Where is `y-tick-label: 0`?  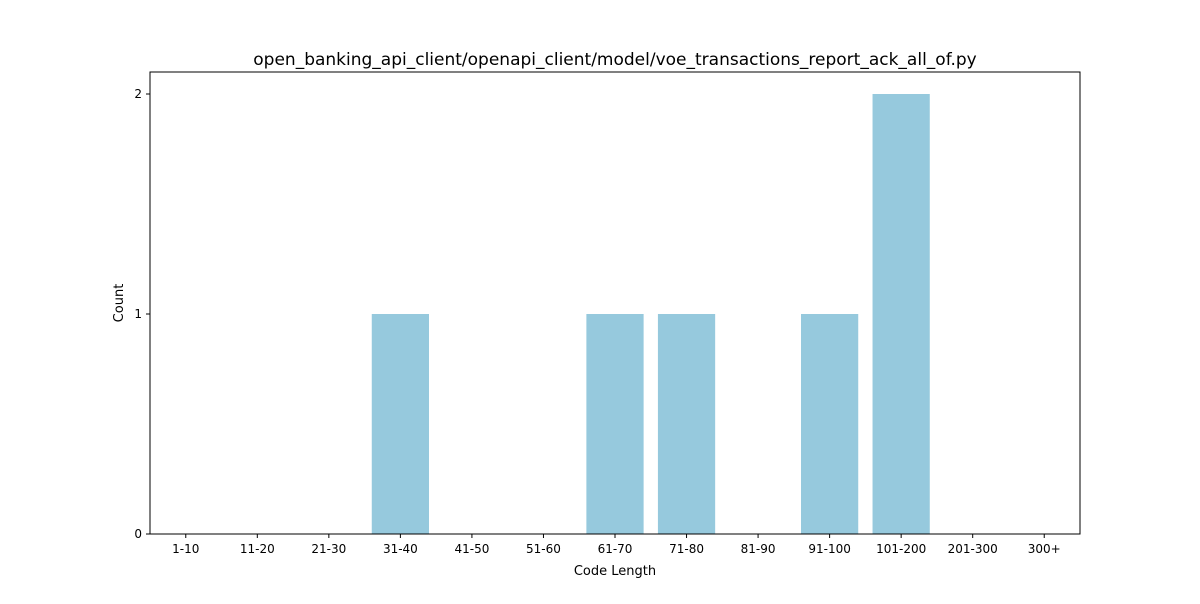
y-tick-label: 0 is located at coordinates (138, 534).